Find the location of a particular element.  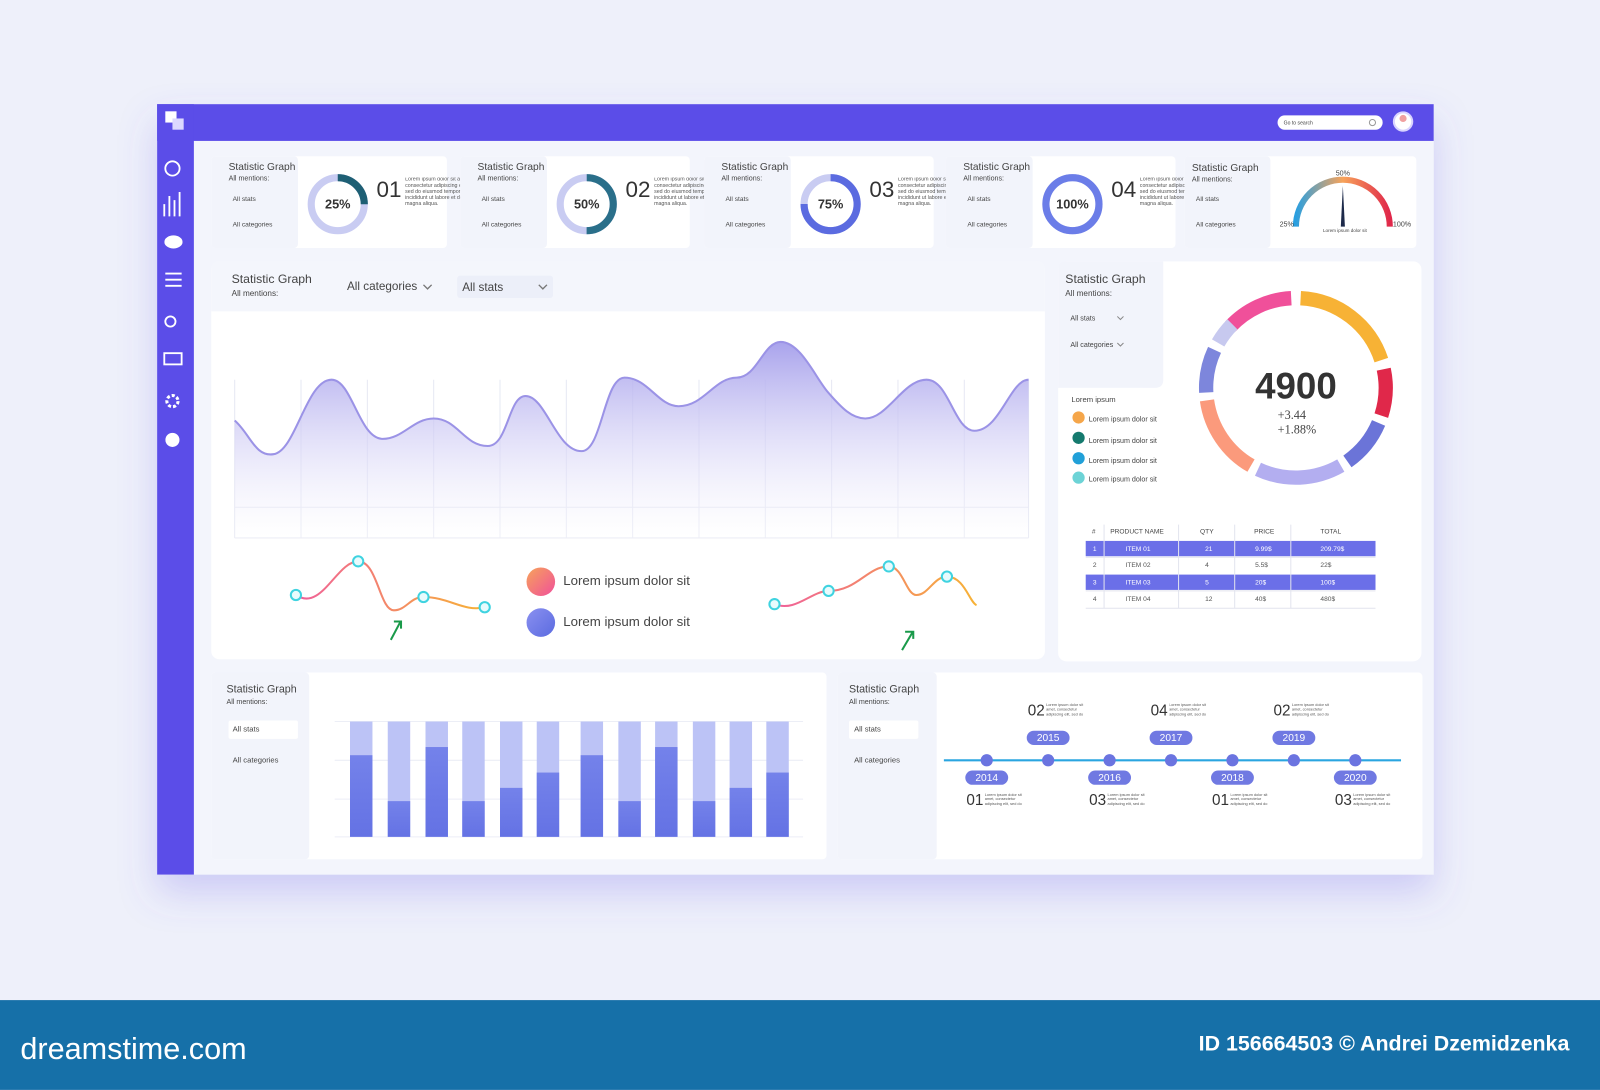

donut-value: 4900 is located at coordinates (1296, 386).